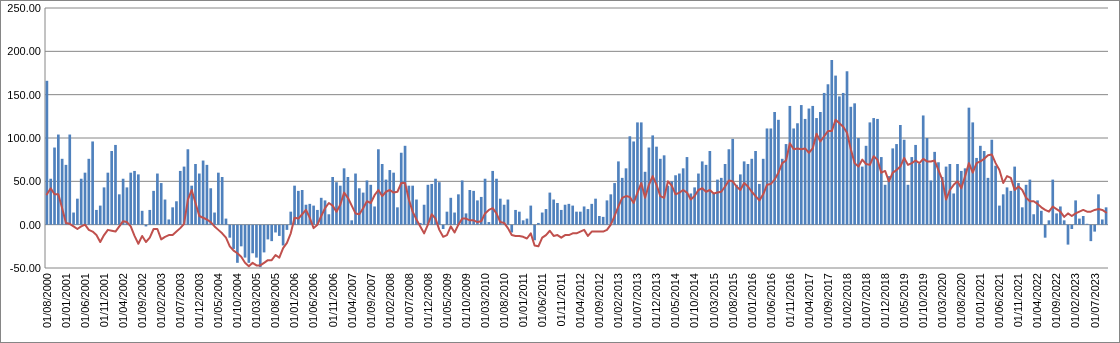 The image size is (1120, 343). I want to click on x-tick-label: 01/12/2013, so click(656, 301).